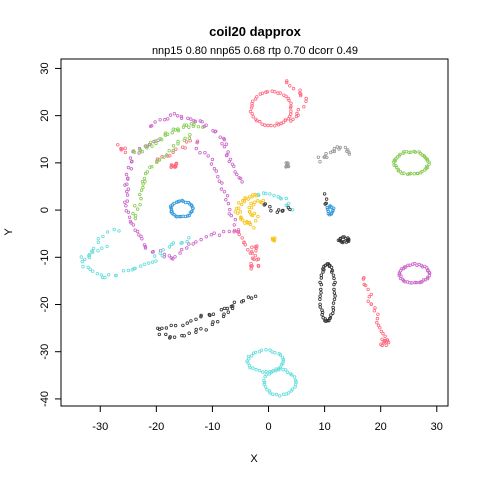 The image size is (480, 480). What do you see at coordinates (324, 427) in the screenshot?
I see `x-tick-label: 10` at bounding box center [324, 427].